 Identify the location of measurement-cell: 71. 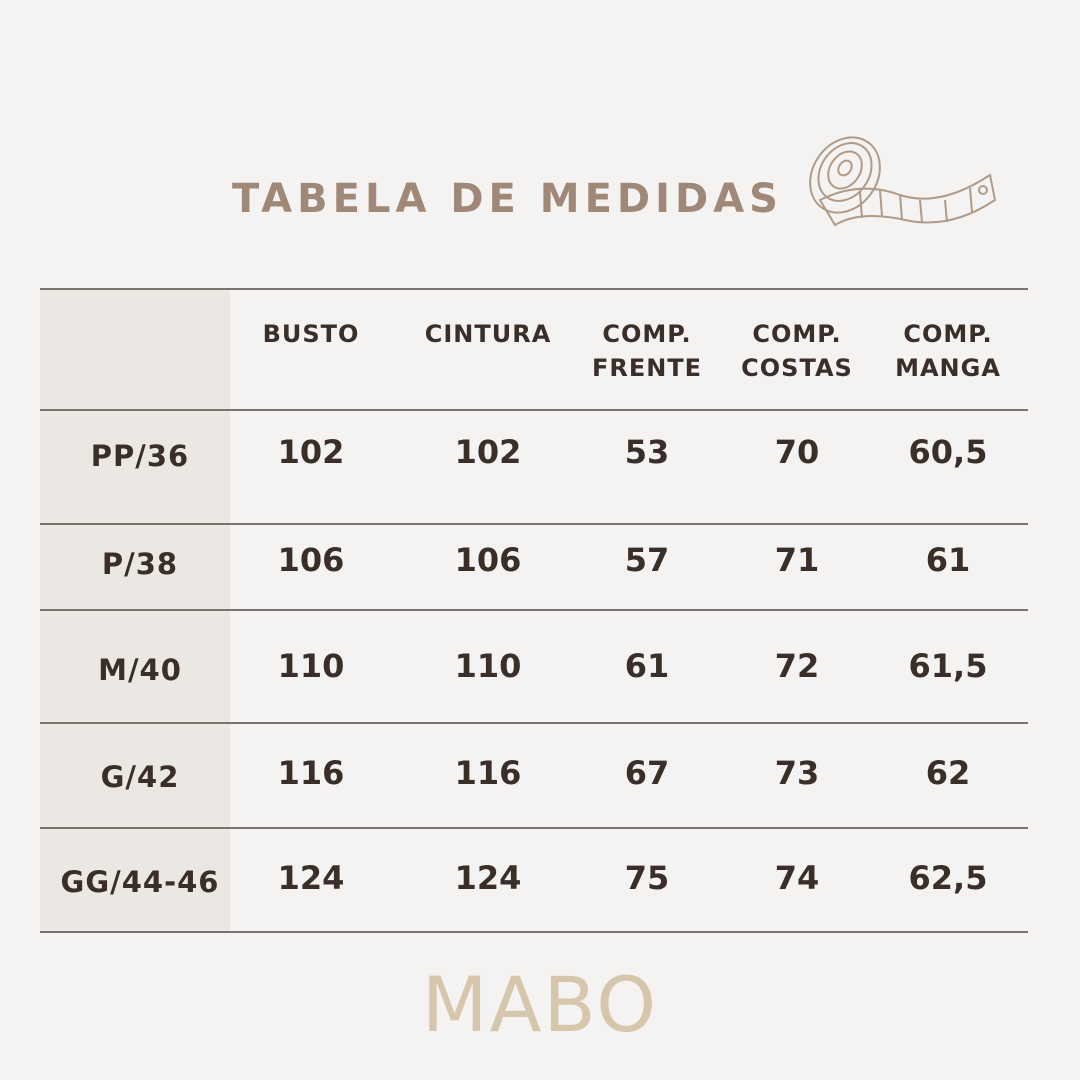
(797, 560).